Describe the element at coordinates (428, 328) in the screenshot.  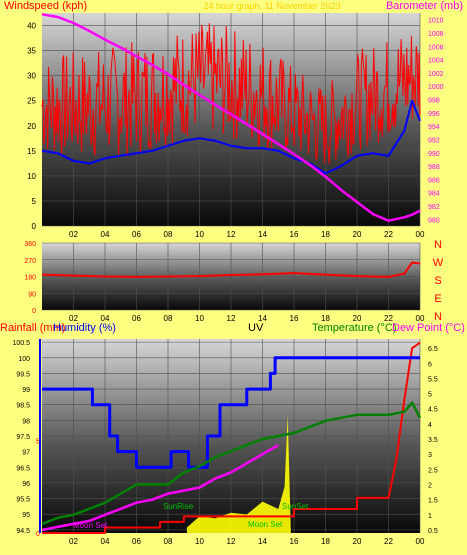
I see `dew-point-axis-label: Dew Point (°C)` at that location.